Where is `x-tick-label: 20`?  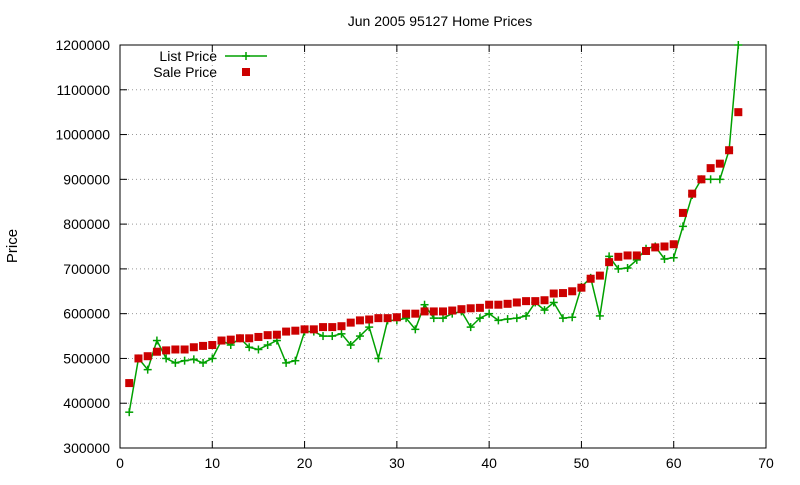 x-tick-label: 20 is located at coordinates (305, 463).